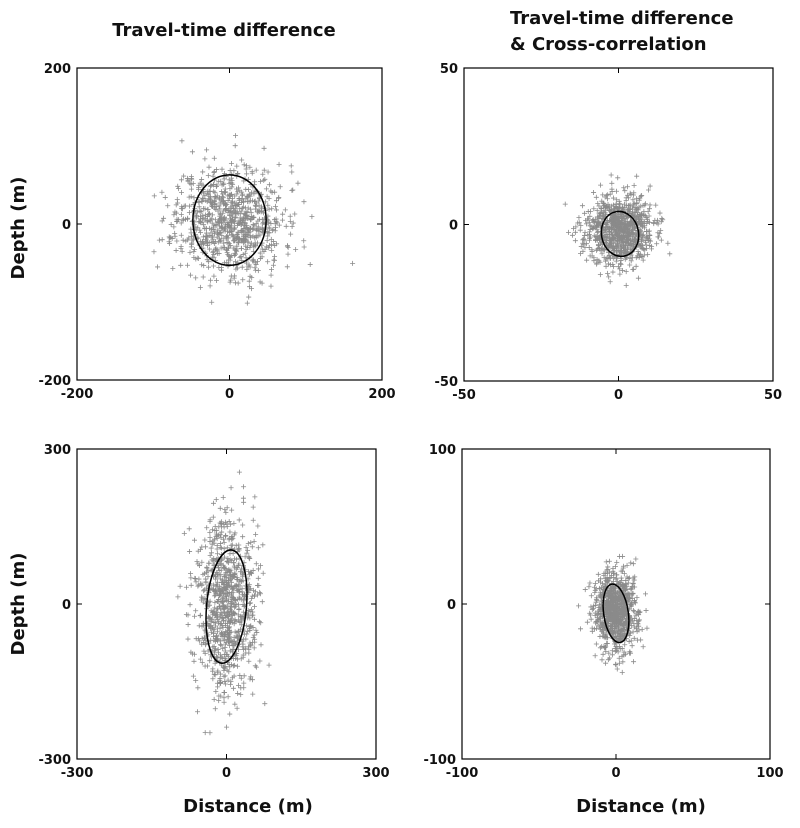 This screenshot has height=828, width=800. What do you see at coordinates (229, 394) in the screenshot?
I see `x-tick-label: 0` at bounding box center [229, 394].